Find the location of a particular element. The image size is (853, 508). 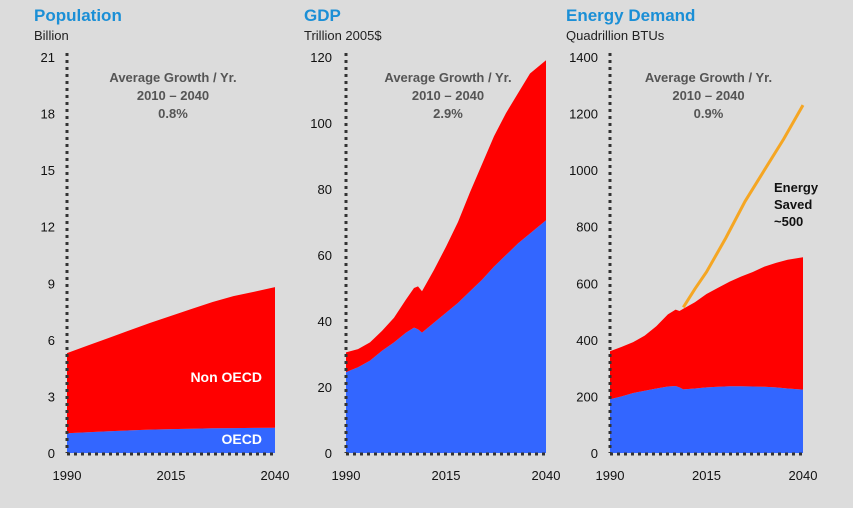

y-tick-label: 21 is located at coordinates (48, 57).